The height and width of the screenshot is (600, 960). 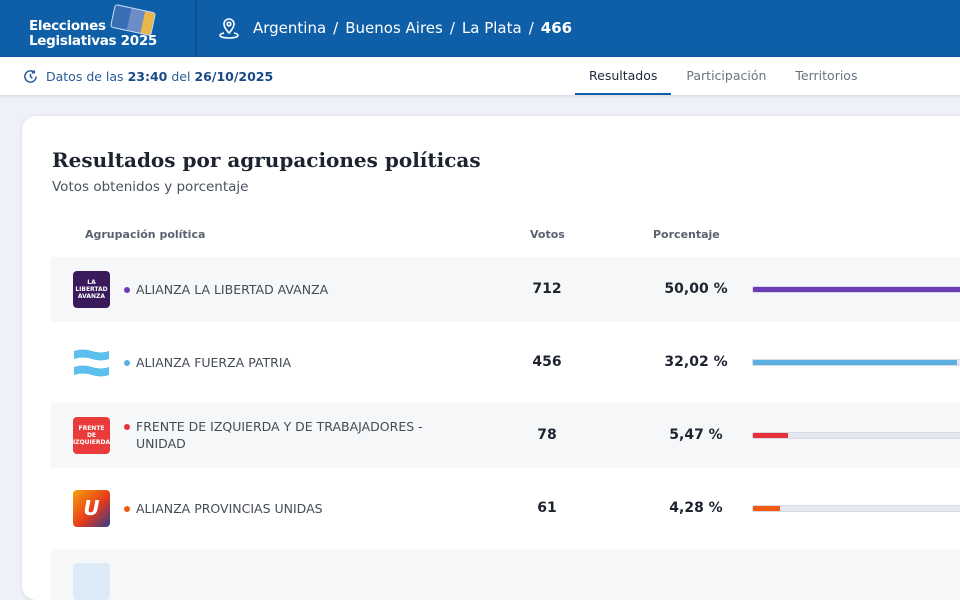 I want to click on party-logo: FRENTE DE IZQUIERDA, so click(x=91, y=435).